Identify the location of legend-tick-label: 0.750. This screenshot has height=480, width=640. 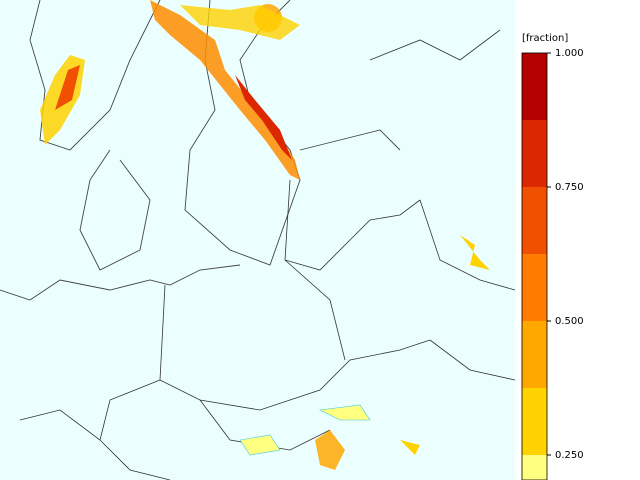
(569, 187).